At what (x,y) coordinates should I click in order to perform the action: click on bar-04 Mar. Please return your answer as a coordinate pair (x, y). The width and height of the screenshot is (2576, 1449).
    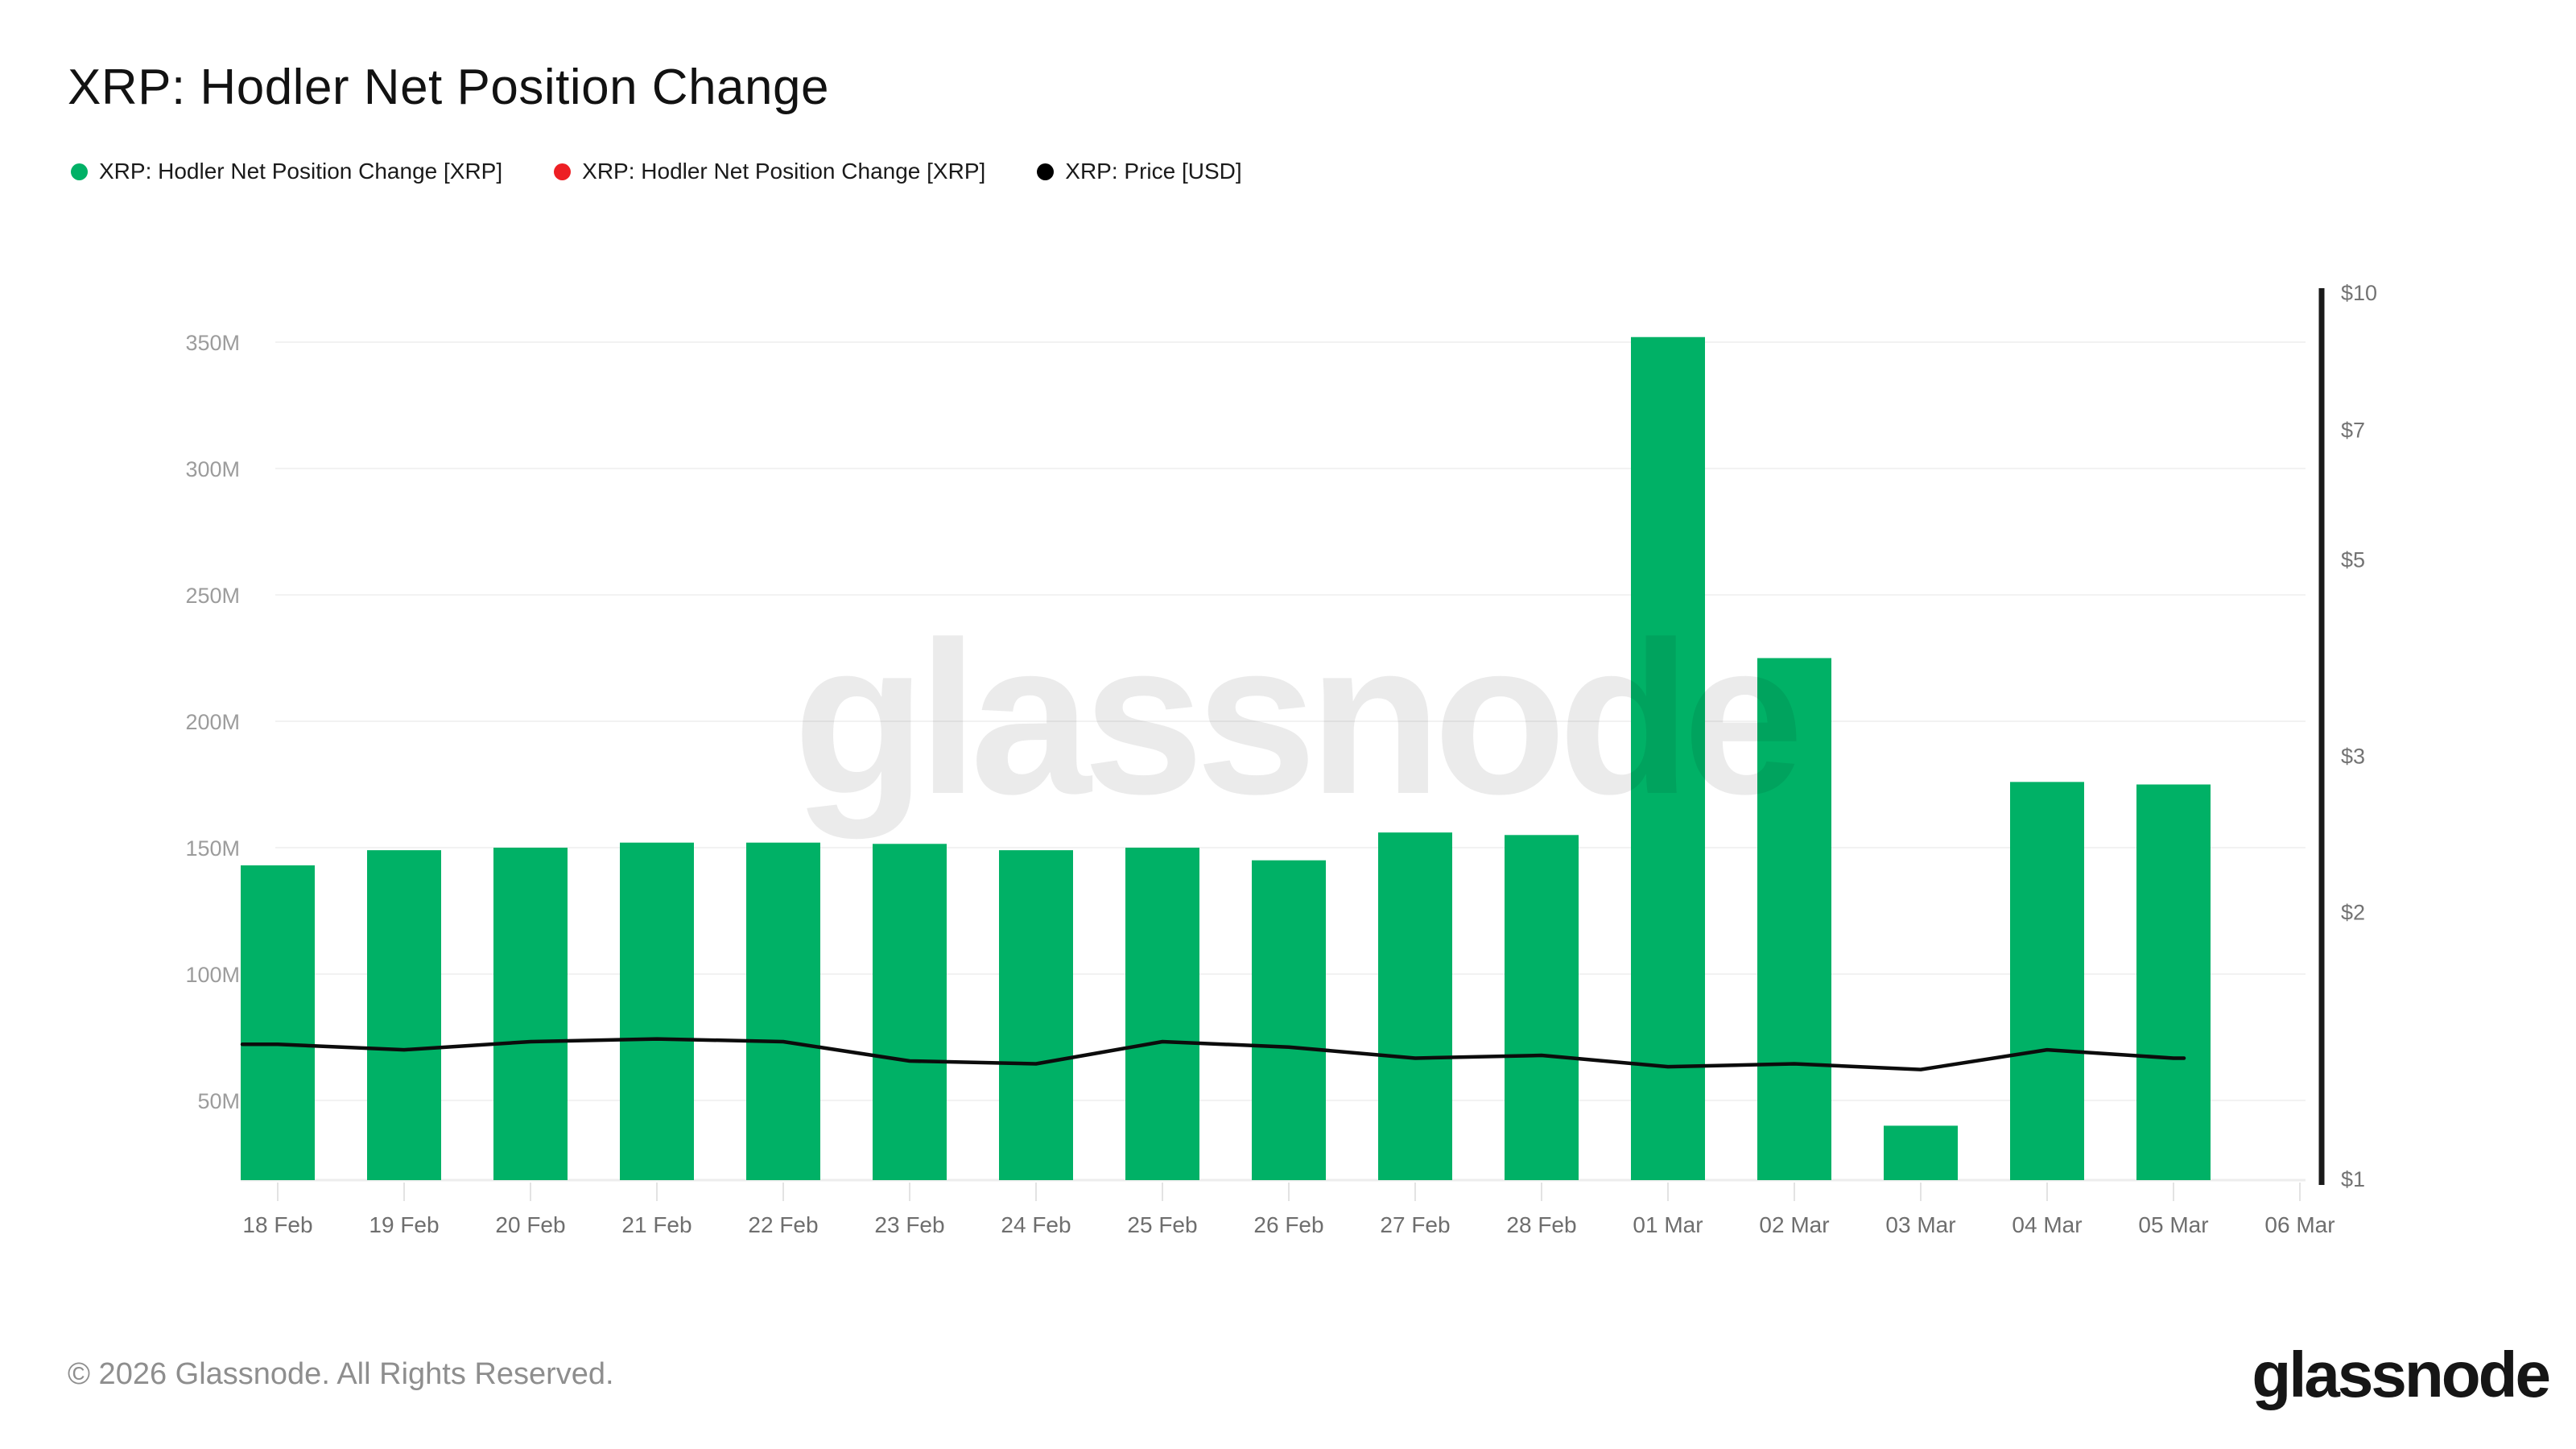
    Looking at the image, I should click on (2047, 981).